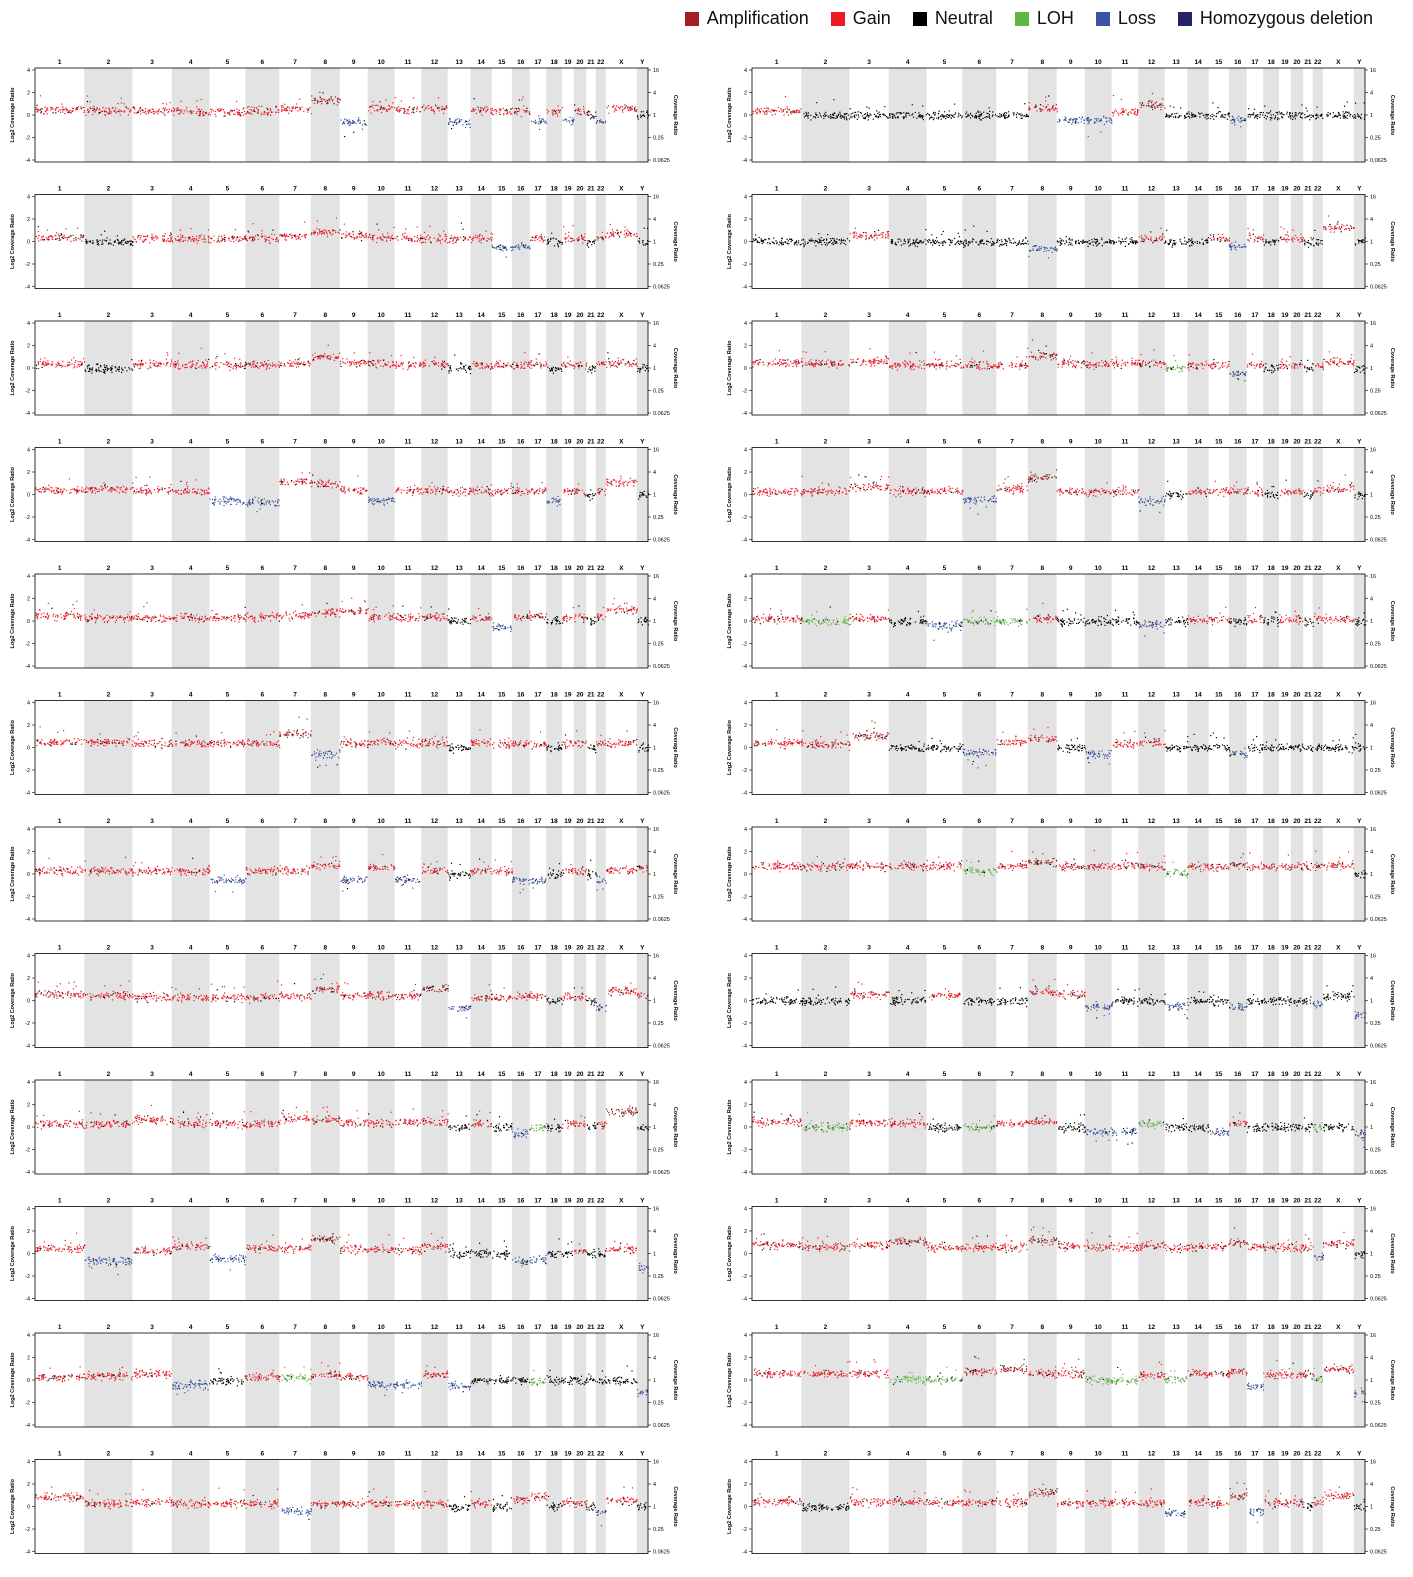 This screenshot has height=1577, width=1413. I want to click on chrom-label-Y: Y, so click(642, 62).